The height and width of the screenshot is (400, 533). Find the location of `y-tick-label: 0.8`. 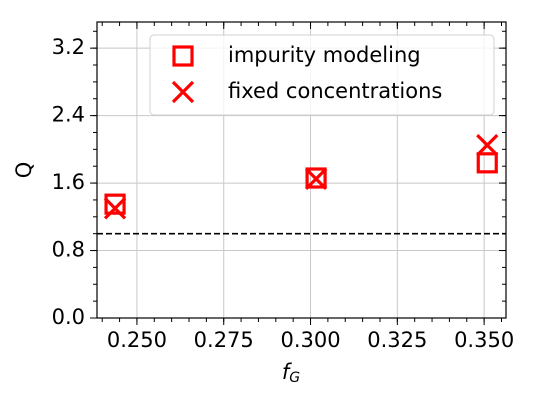

y-tick-label: 0.8 is located at coordinates (68, 250).